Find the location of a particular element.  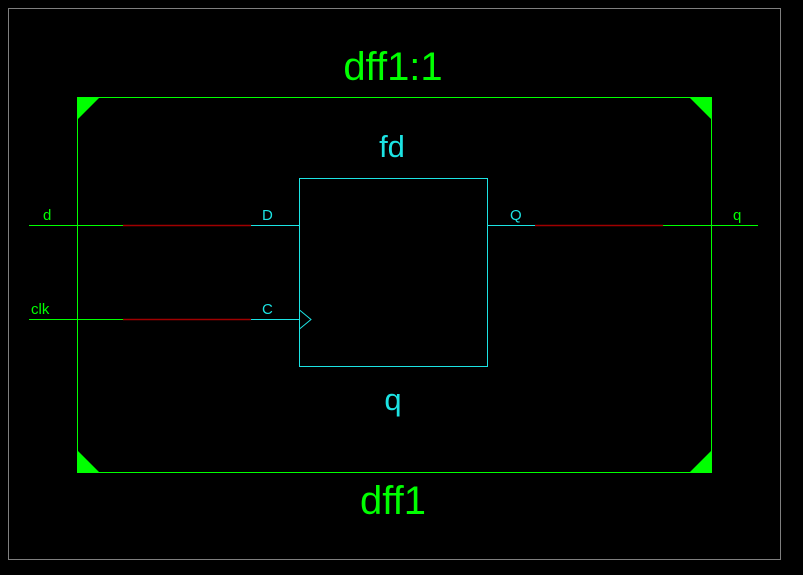

corner-marker-top-right is located at coordinates (700, 108).